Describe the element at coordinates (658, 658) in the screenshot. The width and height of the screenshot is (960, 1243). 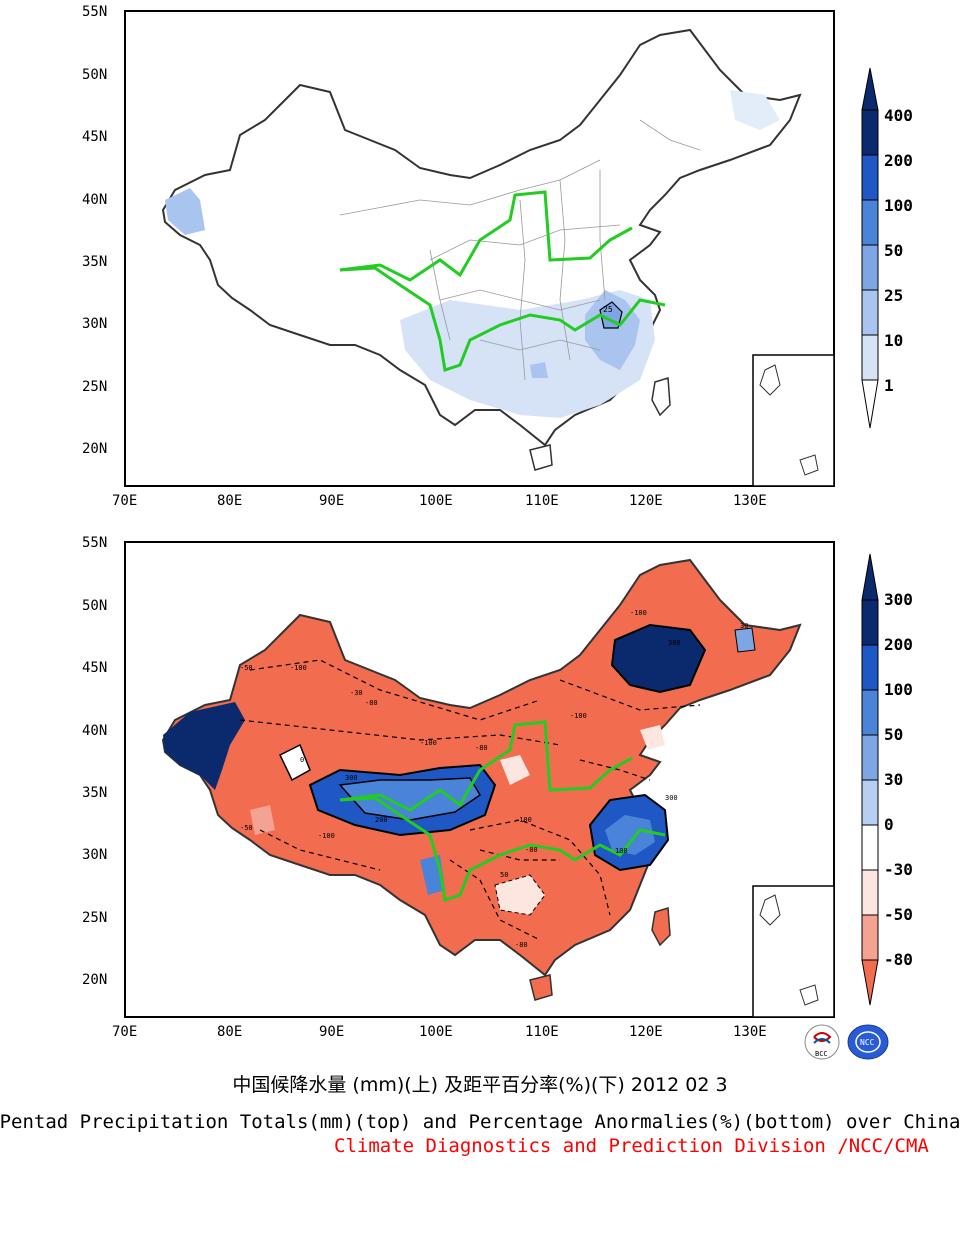
I see `anomaly-northeast` at that location.